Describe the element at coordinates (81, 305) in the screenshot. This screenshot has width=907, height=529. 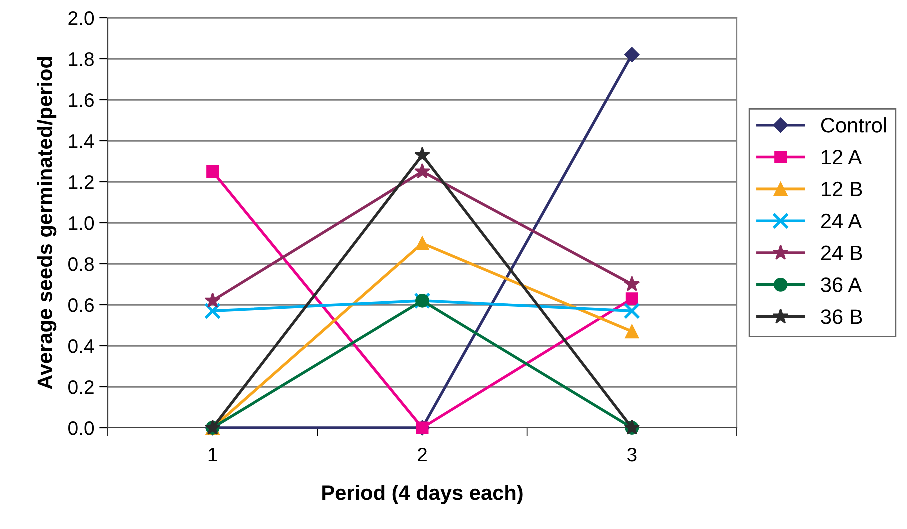
I see `y-tick-label: 0.6` at that location.